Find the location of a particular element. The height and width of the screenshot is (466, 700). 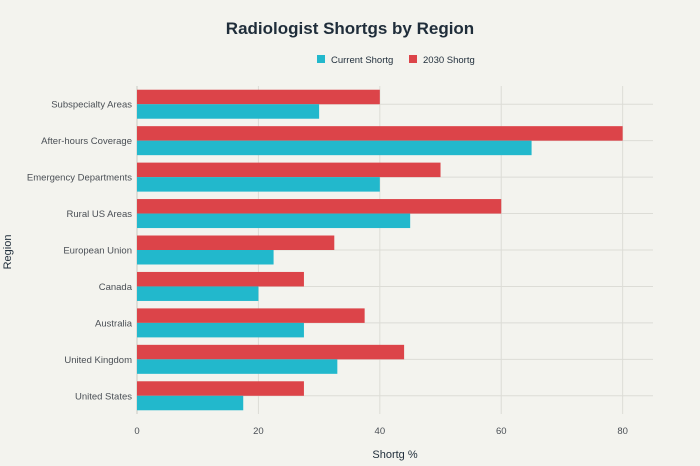

y-tick-label: Subspecialty Areas is located at coordinates (91, 105).